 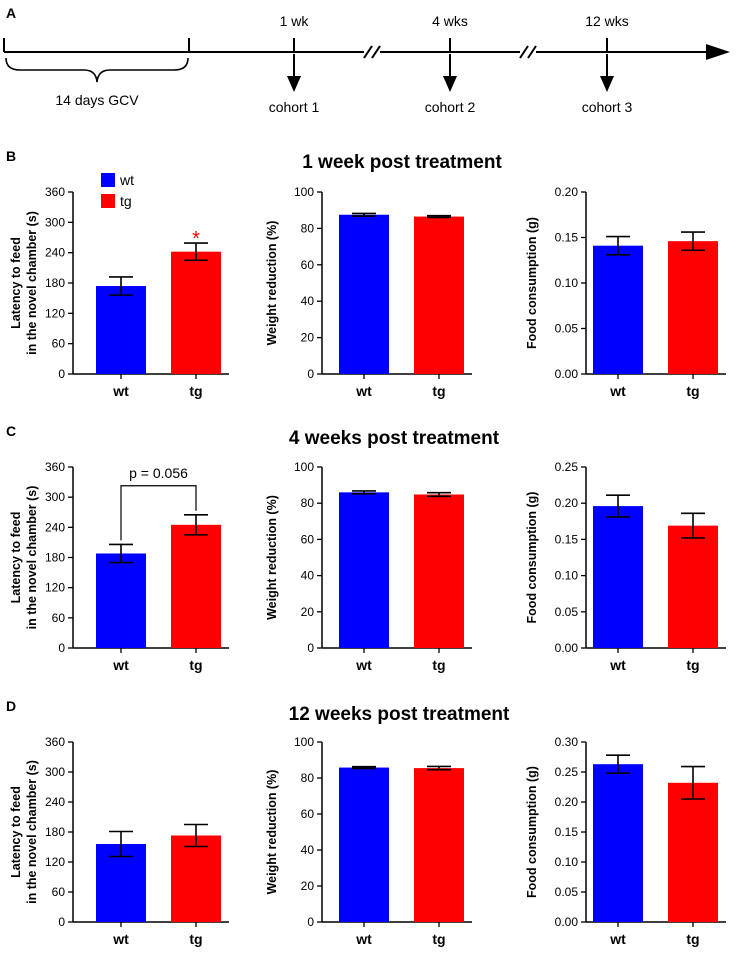 What do you see at coordinates (607, 107) in the screenshot?
I see `cohort-3-label: cohort 3` at bounding box center [607, 107].